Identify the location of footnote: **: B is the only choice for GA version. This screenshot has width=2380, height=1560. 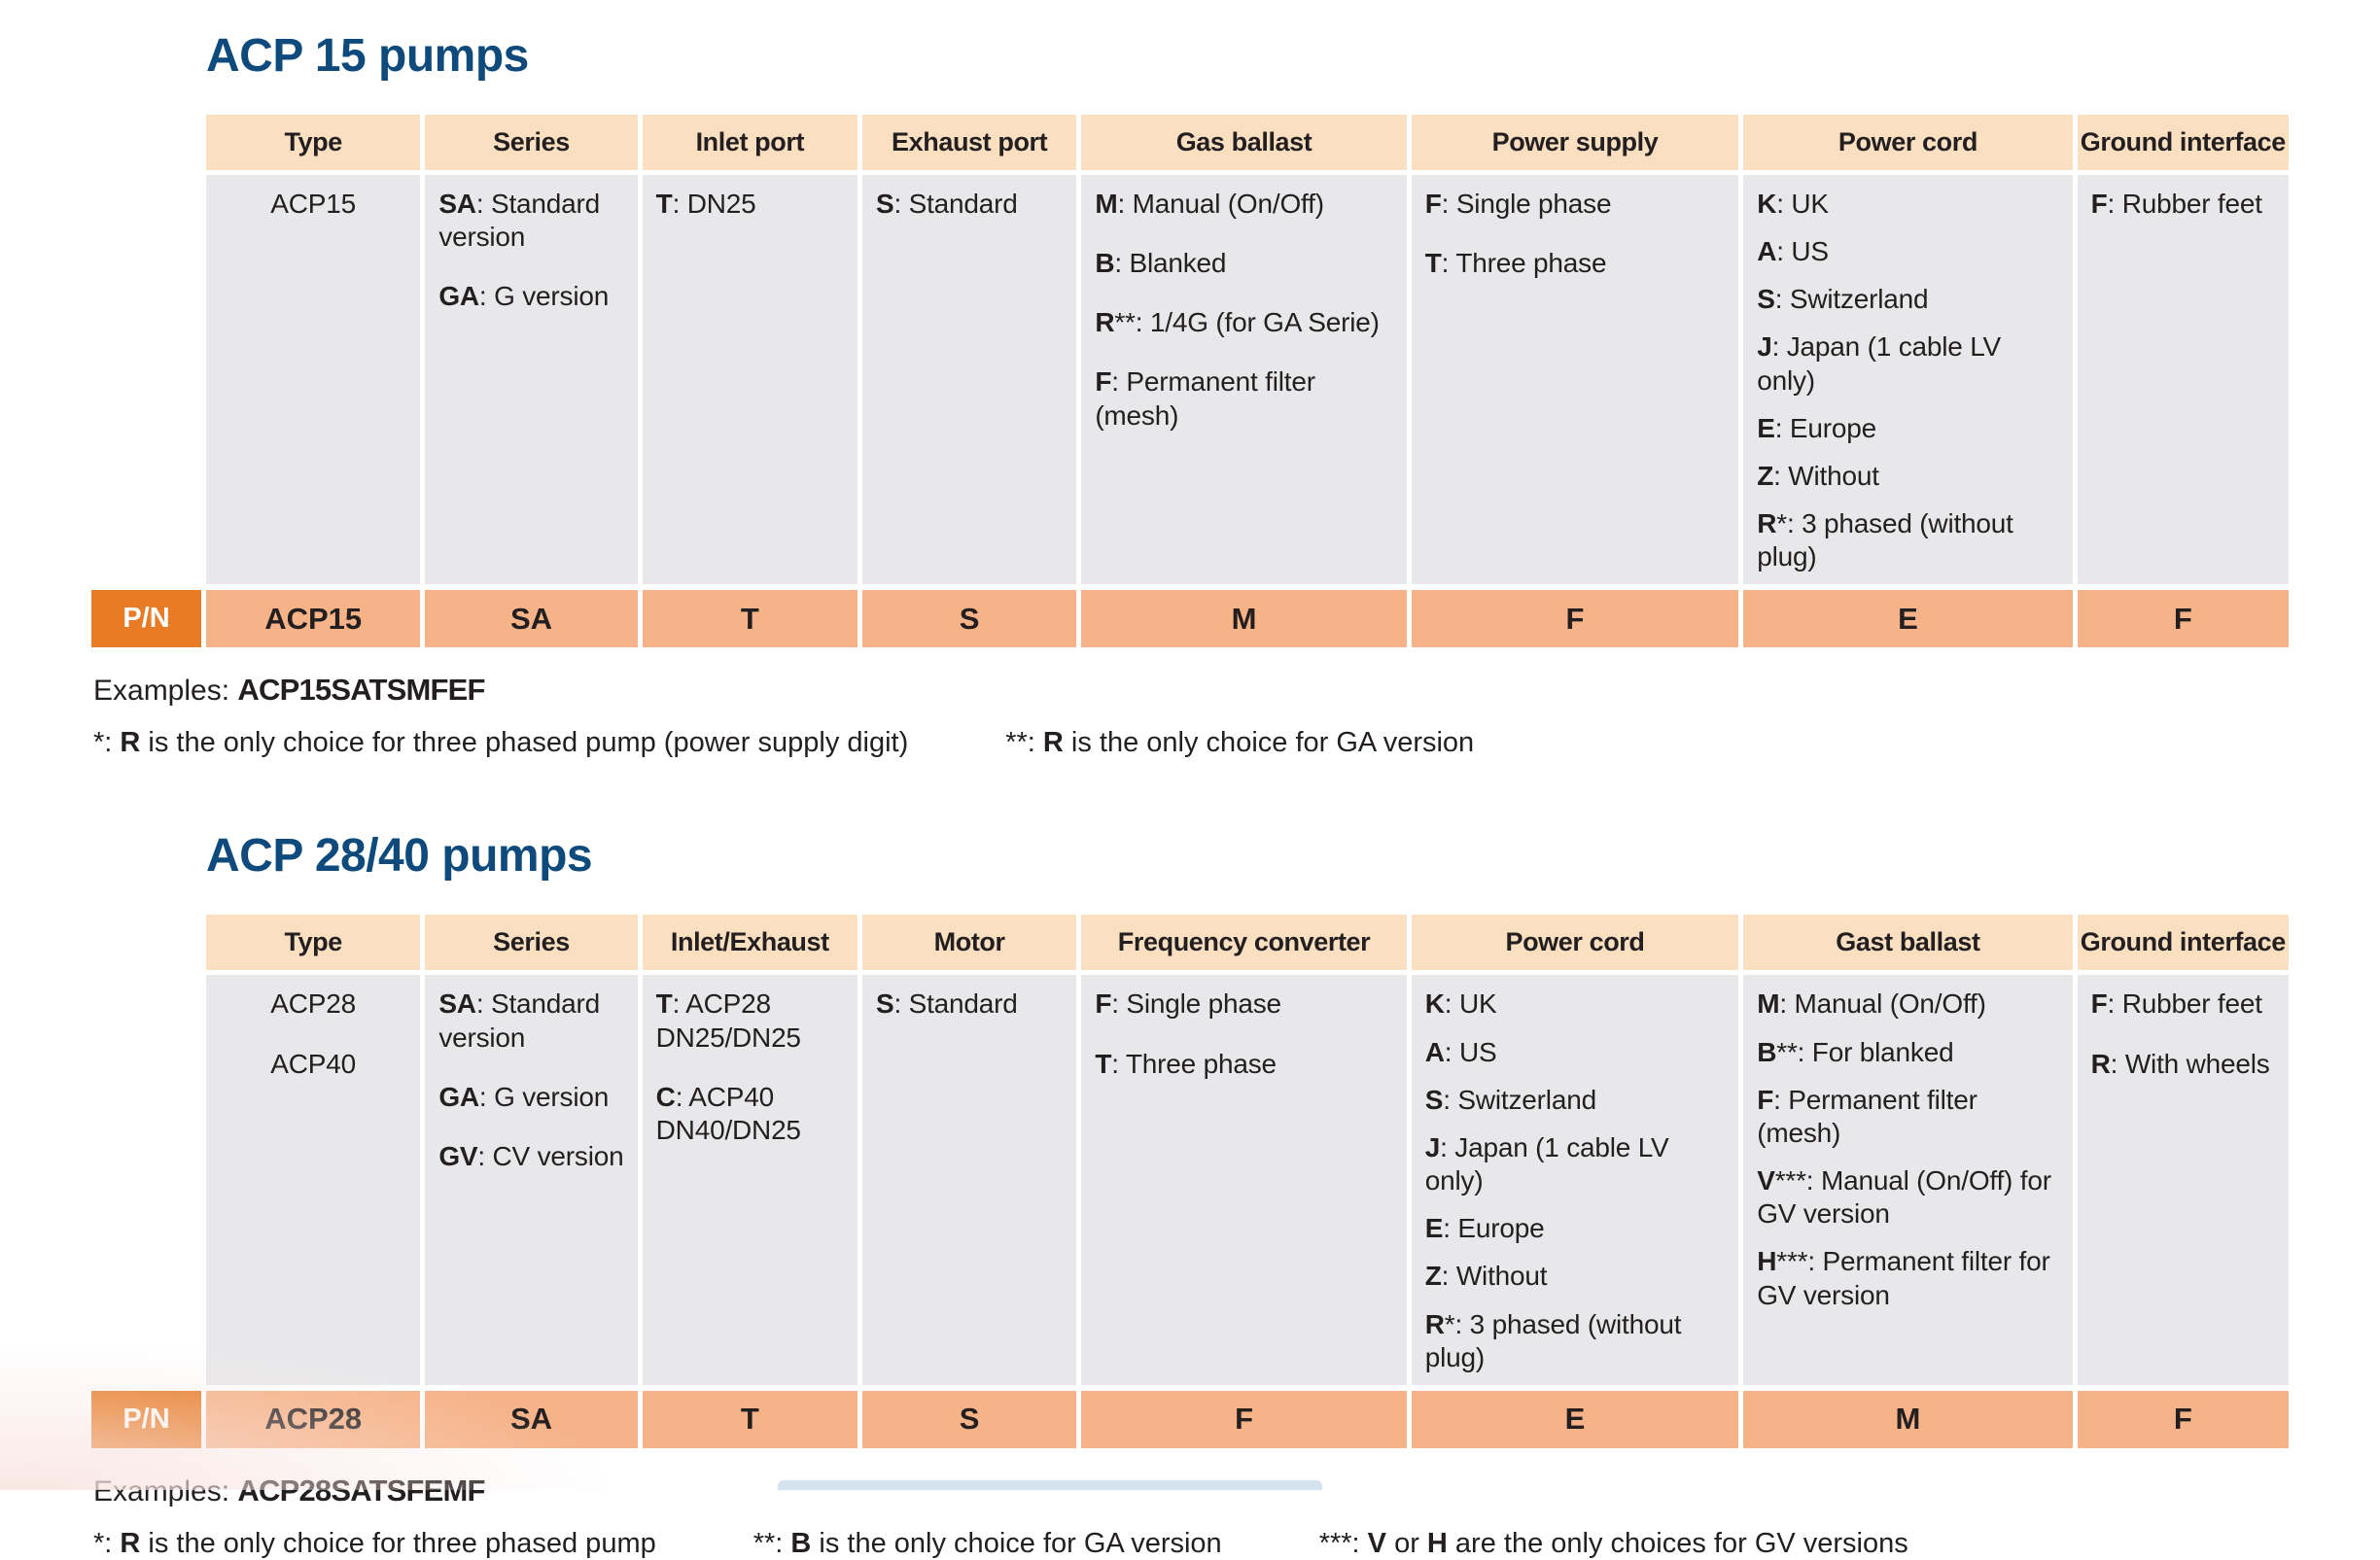
(987, 1543).